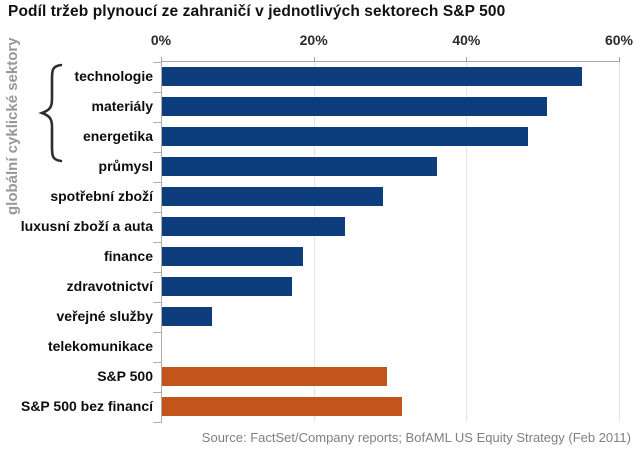 This screenshot has height=455, width=640. Describe the element at coordinates (392, 41) in the screenshot. I see `x-axis-tick-labels: 0% 20% 40% 60%` at that location.